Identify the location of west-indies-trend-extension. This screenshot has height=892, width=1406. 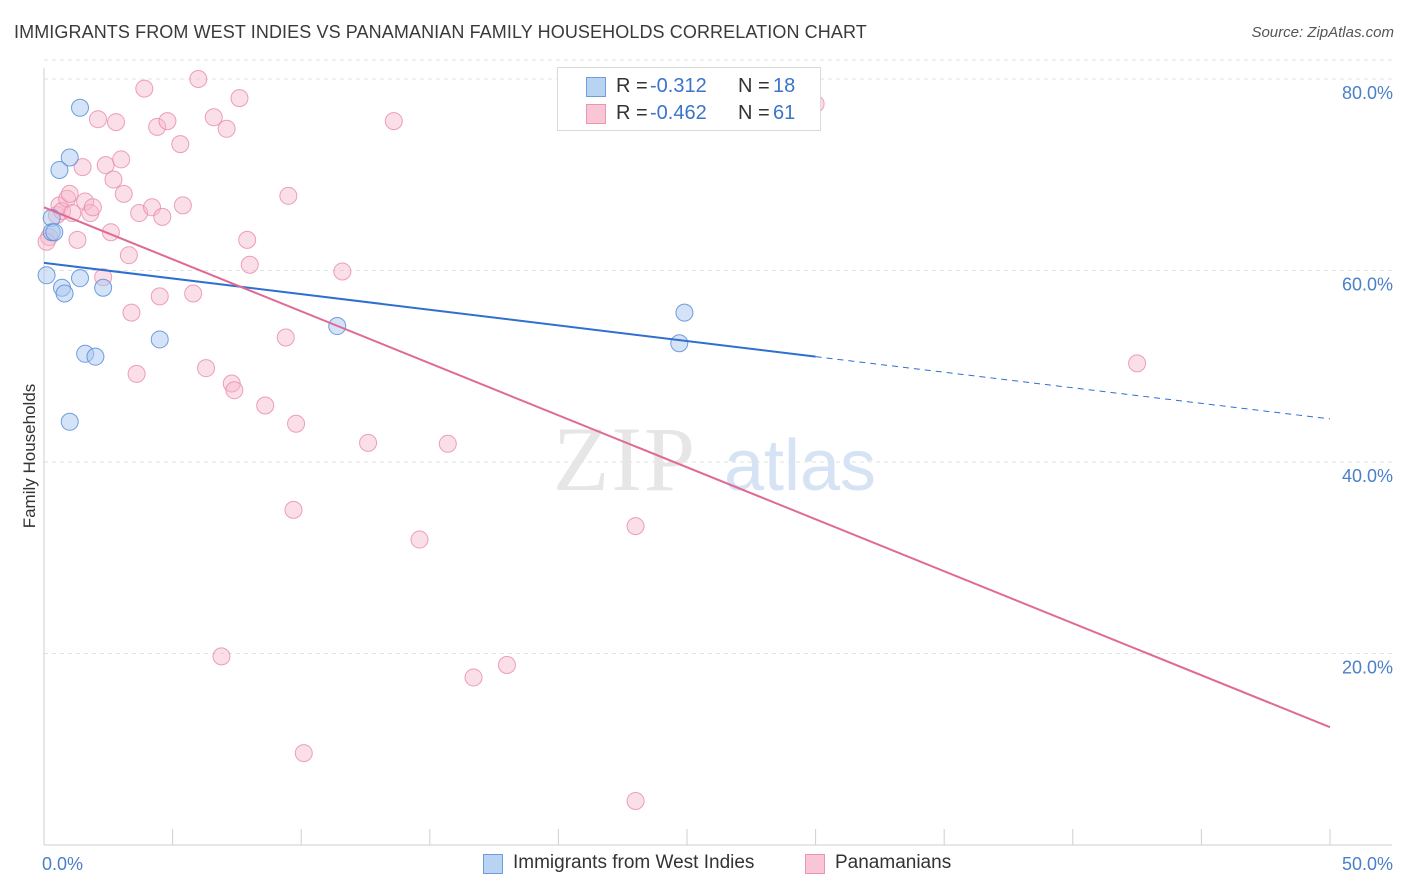
(1073, 388).